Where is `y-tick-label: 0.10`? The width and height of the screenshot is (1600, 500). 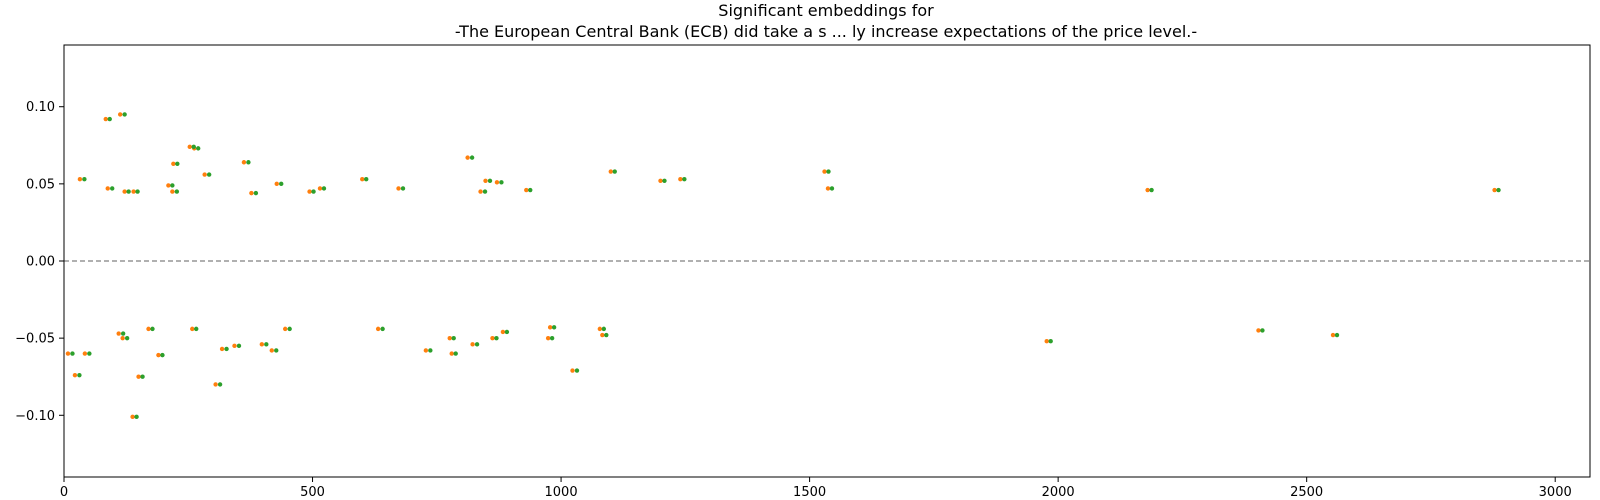
y-tick-label: 0.10 is located at coordinates (40, 107).